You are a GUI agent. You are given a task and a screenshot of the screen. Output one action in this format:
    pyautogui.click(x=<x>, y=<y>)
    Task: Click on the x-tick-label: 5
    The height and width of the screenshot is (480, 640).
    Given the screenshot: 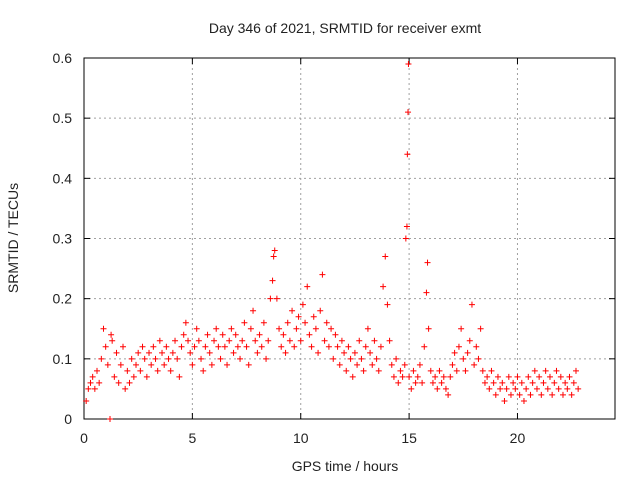 What is the action you would take?
    pyautogui.click(x=192, y=438)
    